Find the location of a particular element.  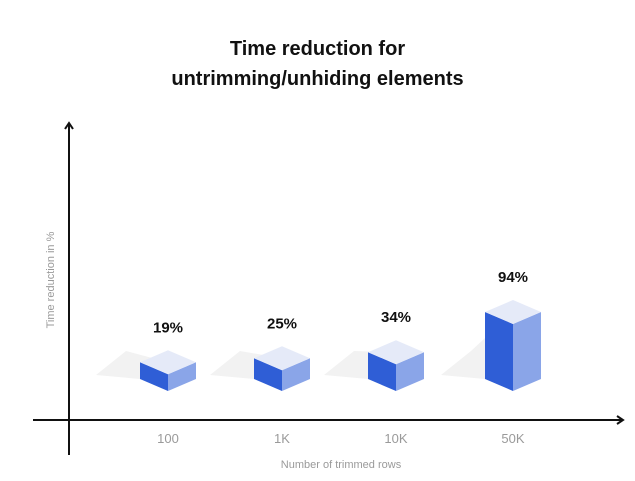

value-label: 19% is located at coordinates (168, 327).